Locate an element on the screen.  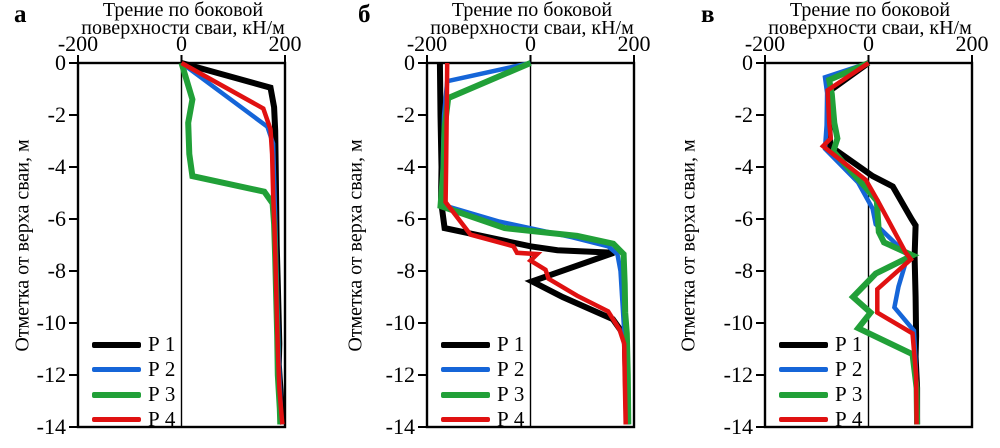
panel-label-a: а is located at coordinates (20, 14).